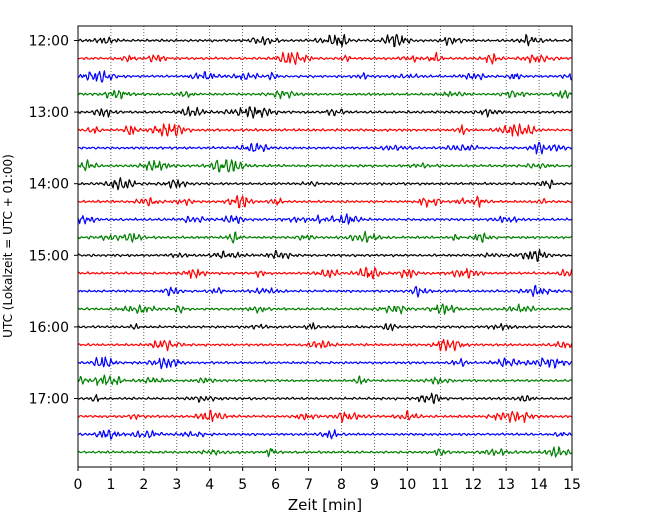  Describe the element at coordinates (374, 485) in the screenshot. I see `x-tick-label: 9` at that location.